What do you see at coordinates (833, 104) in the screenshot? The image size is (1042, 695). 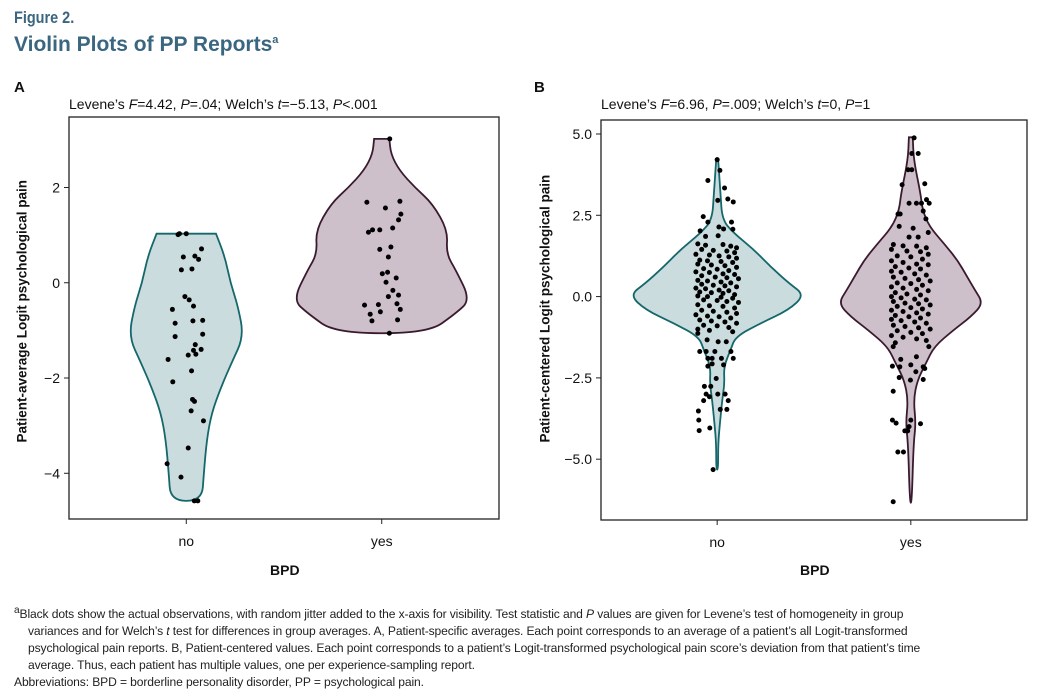 I see `statistic-text: =0,` at bounding box center [833, 104].